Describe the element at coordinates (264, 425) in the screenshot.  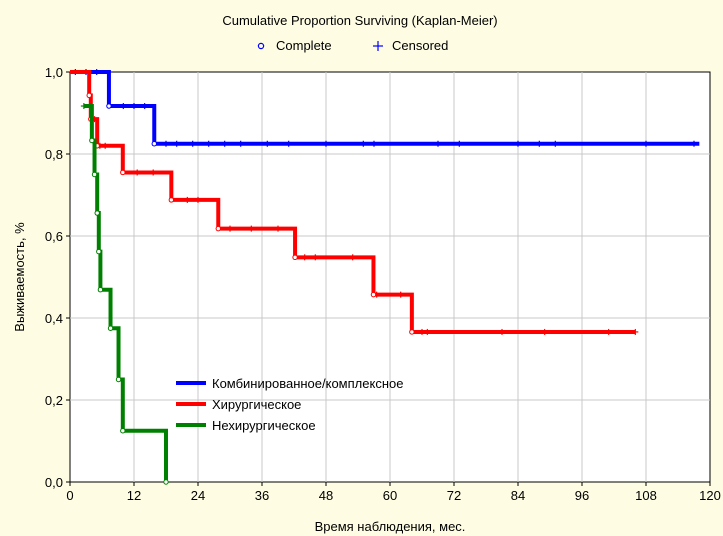
I see `legend-label-nonsurgical: Нехирургическое` at that location.